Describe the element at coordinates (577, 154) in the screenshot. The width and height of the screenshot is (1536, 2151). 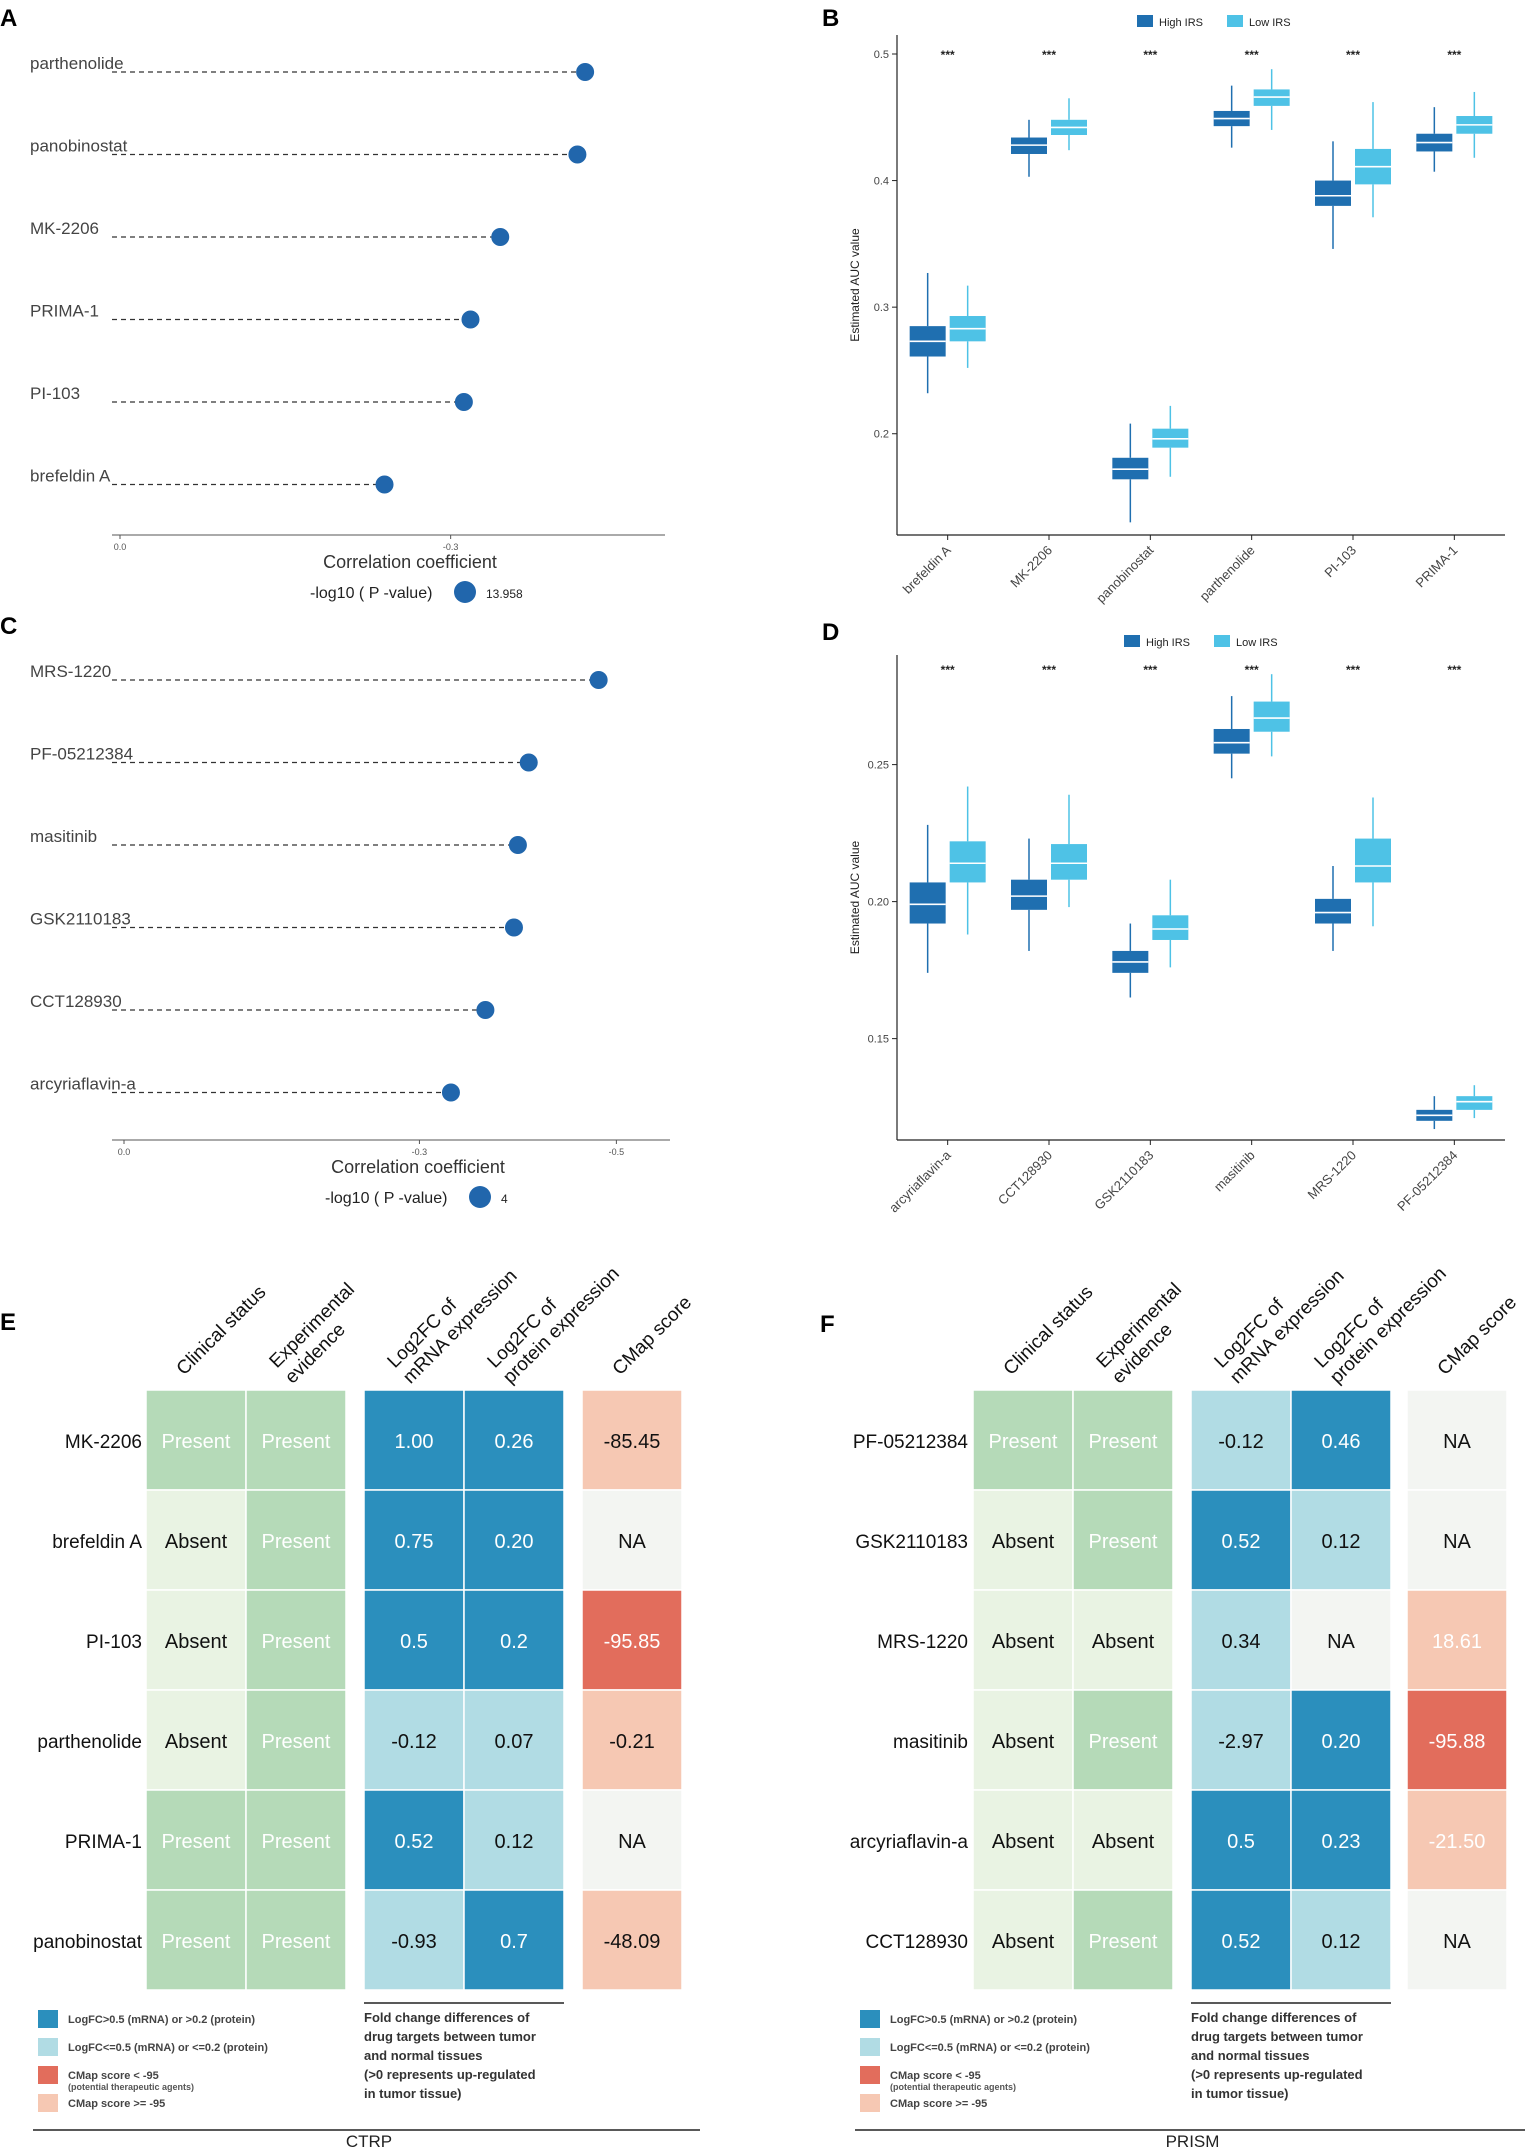
I see `point-panobinostat` at that location.